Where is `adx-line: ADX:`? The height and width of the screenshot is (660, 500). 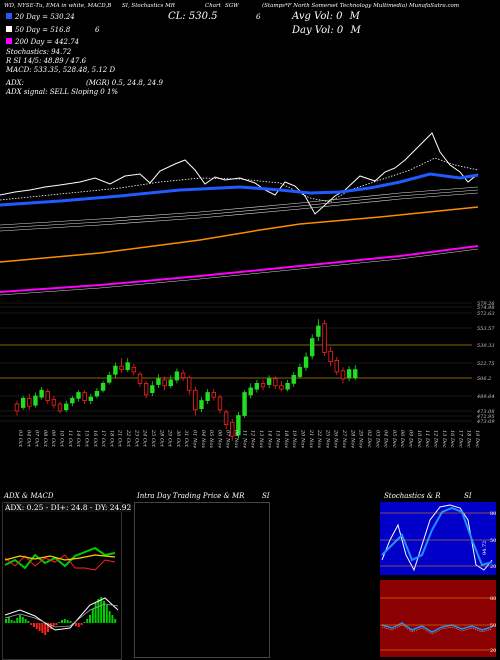
adx-line: ADX: is located at coordinates (15, 83).